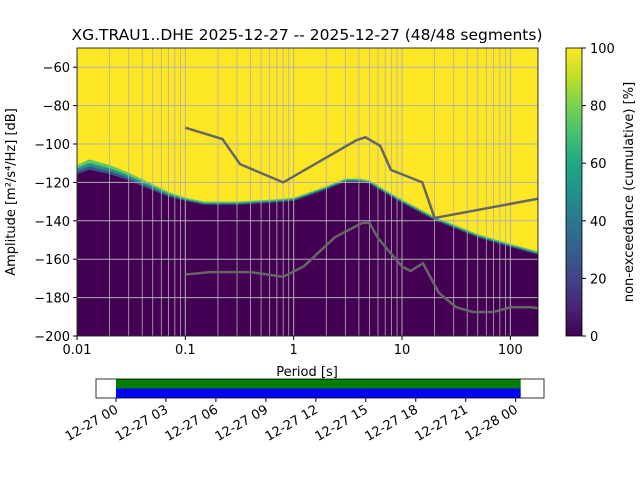  I want to click on timeline-coverage-bar, so click(318, 393).